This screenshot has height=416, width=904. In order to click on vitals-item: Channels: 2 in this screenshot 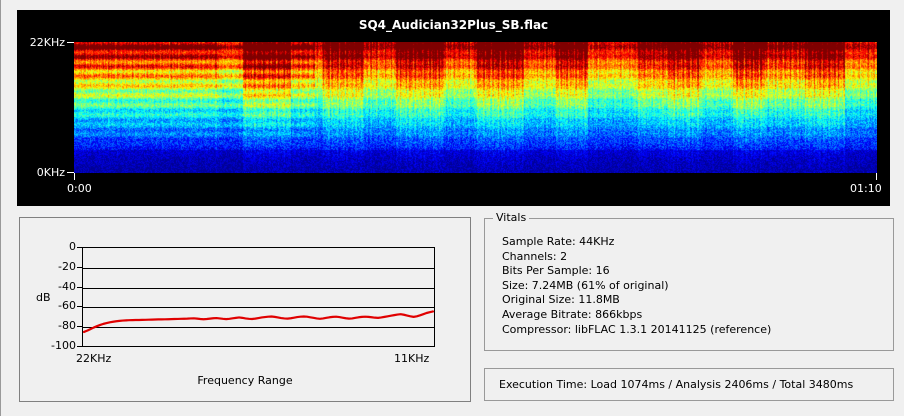, I will do `click(535, 256)`.